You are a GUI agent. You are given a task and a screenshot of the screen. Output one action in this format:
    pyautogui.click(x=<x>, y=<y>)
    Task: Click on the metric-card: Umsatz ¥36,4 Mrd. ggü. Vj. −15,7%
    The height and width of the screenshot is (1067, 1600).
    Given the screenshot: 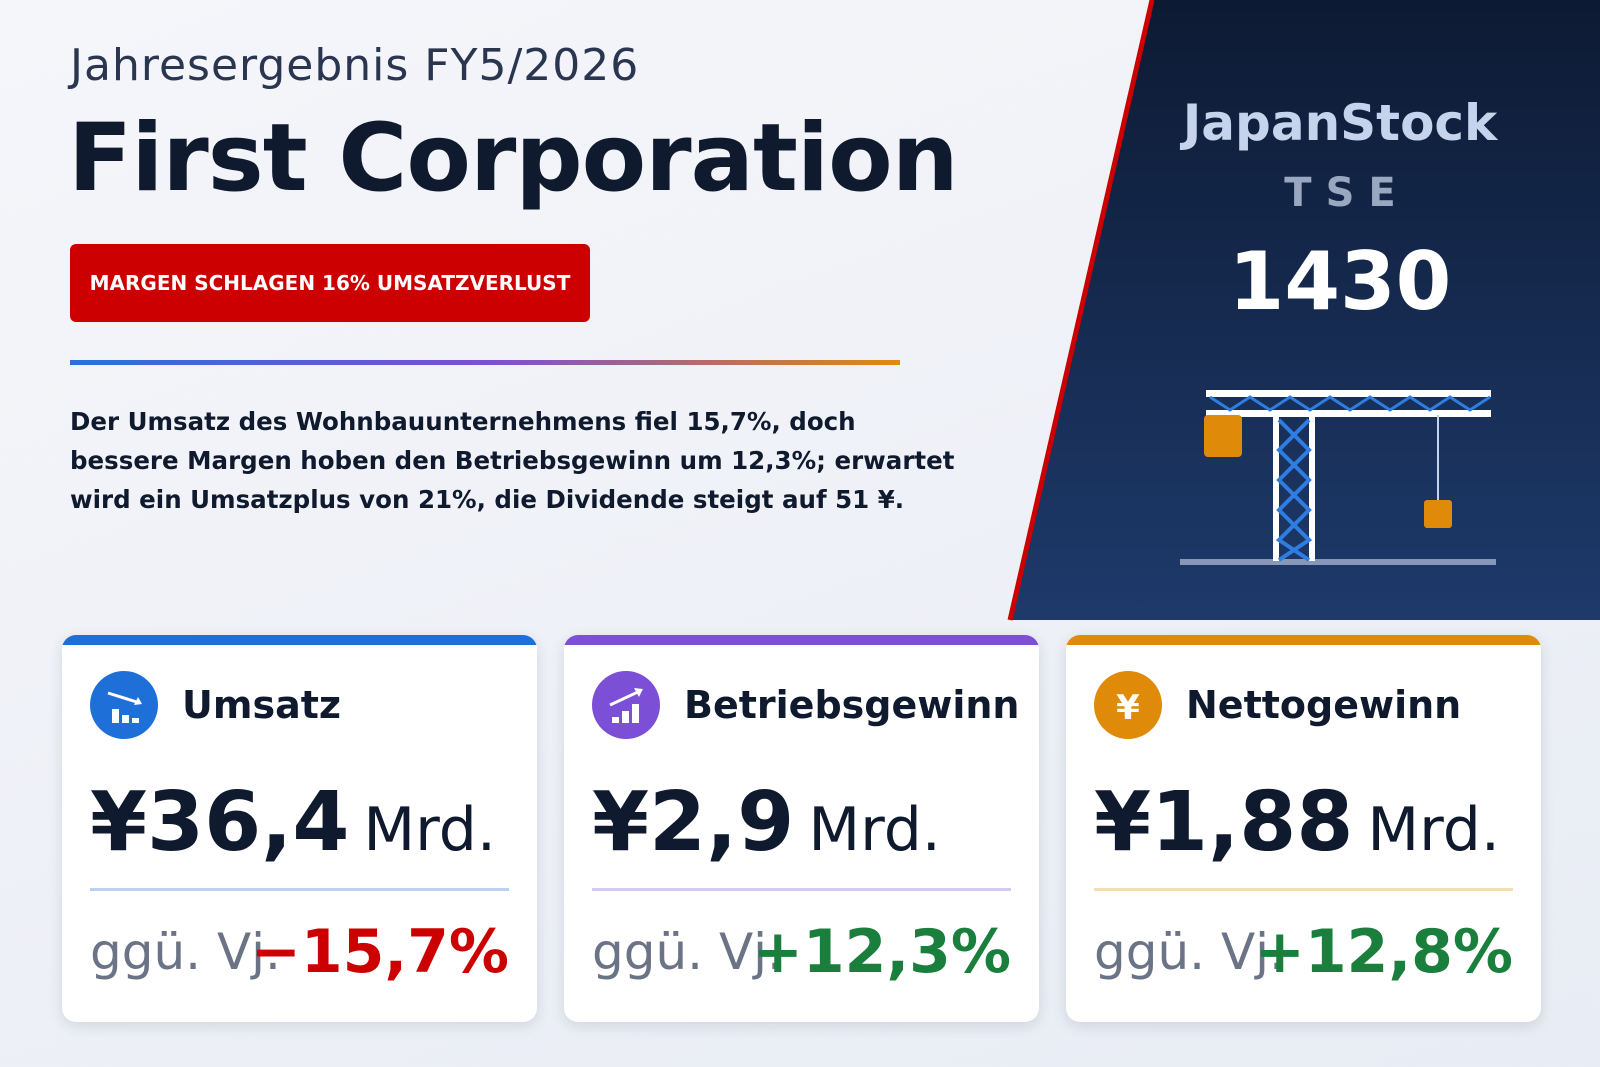 What is the action you would take?
    pyautogui.click(x=299, y=828)
    